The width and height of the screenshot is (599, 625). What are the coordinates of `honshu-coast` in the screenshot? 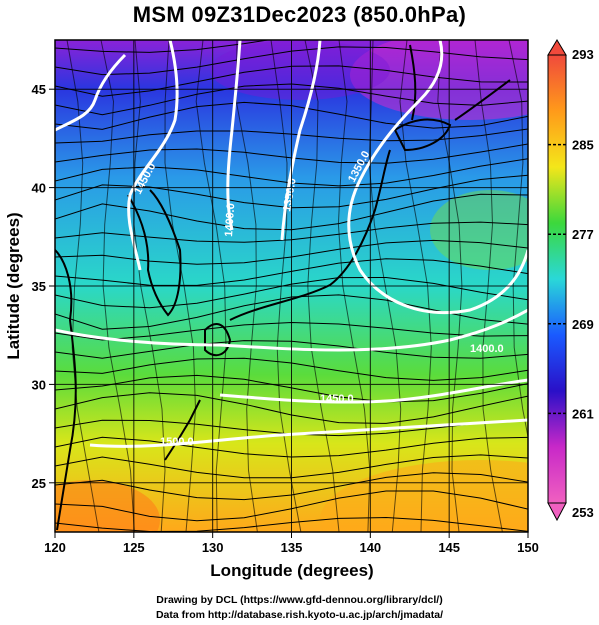 It's located at (310, 235).